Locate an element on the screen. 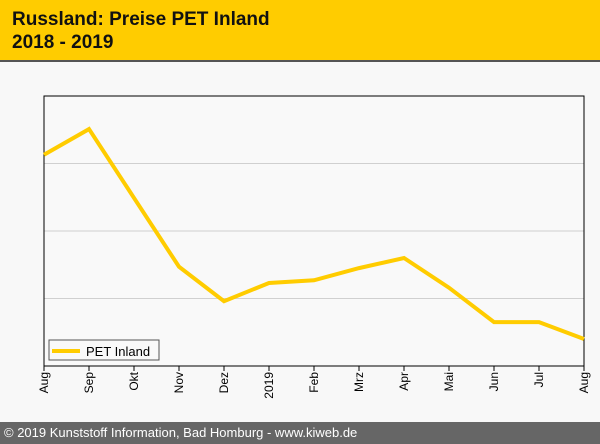 The width and height of the screenshot is (600, 444). chart-header: Russland: Preise PET Inland 2018 - 2019 is located at coordinates (300, 31).